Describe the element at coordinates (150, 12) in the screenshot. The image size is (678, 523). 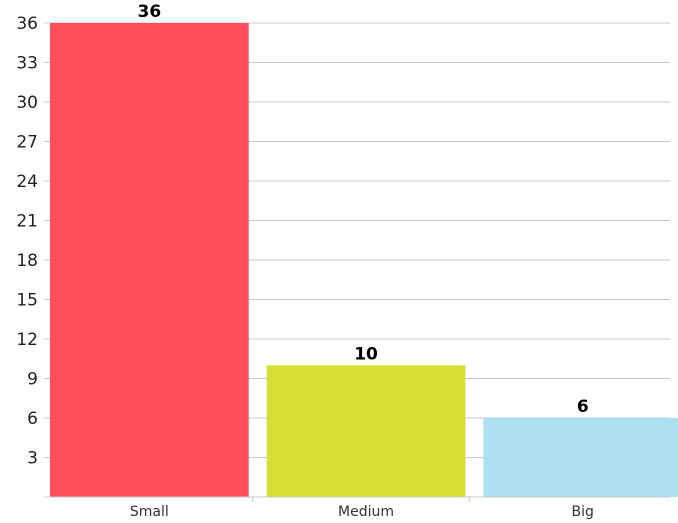
I see `data-label-small: 36` at that location.